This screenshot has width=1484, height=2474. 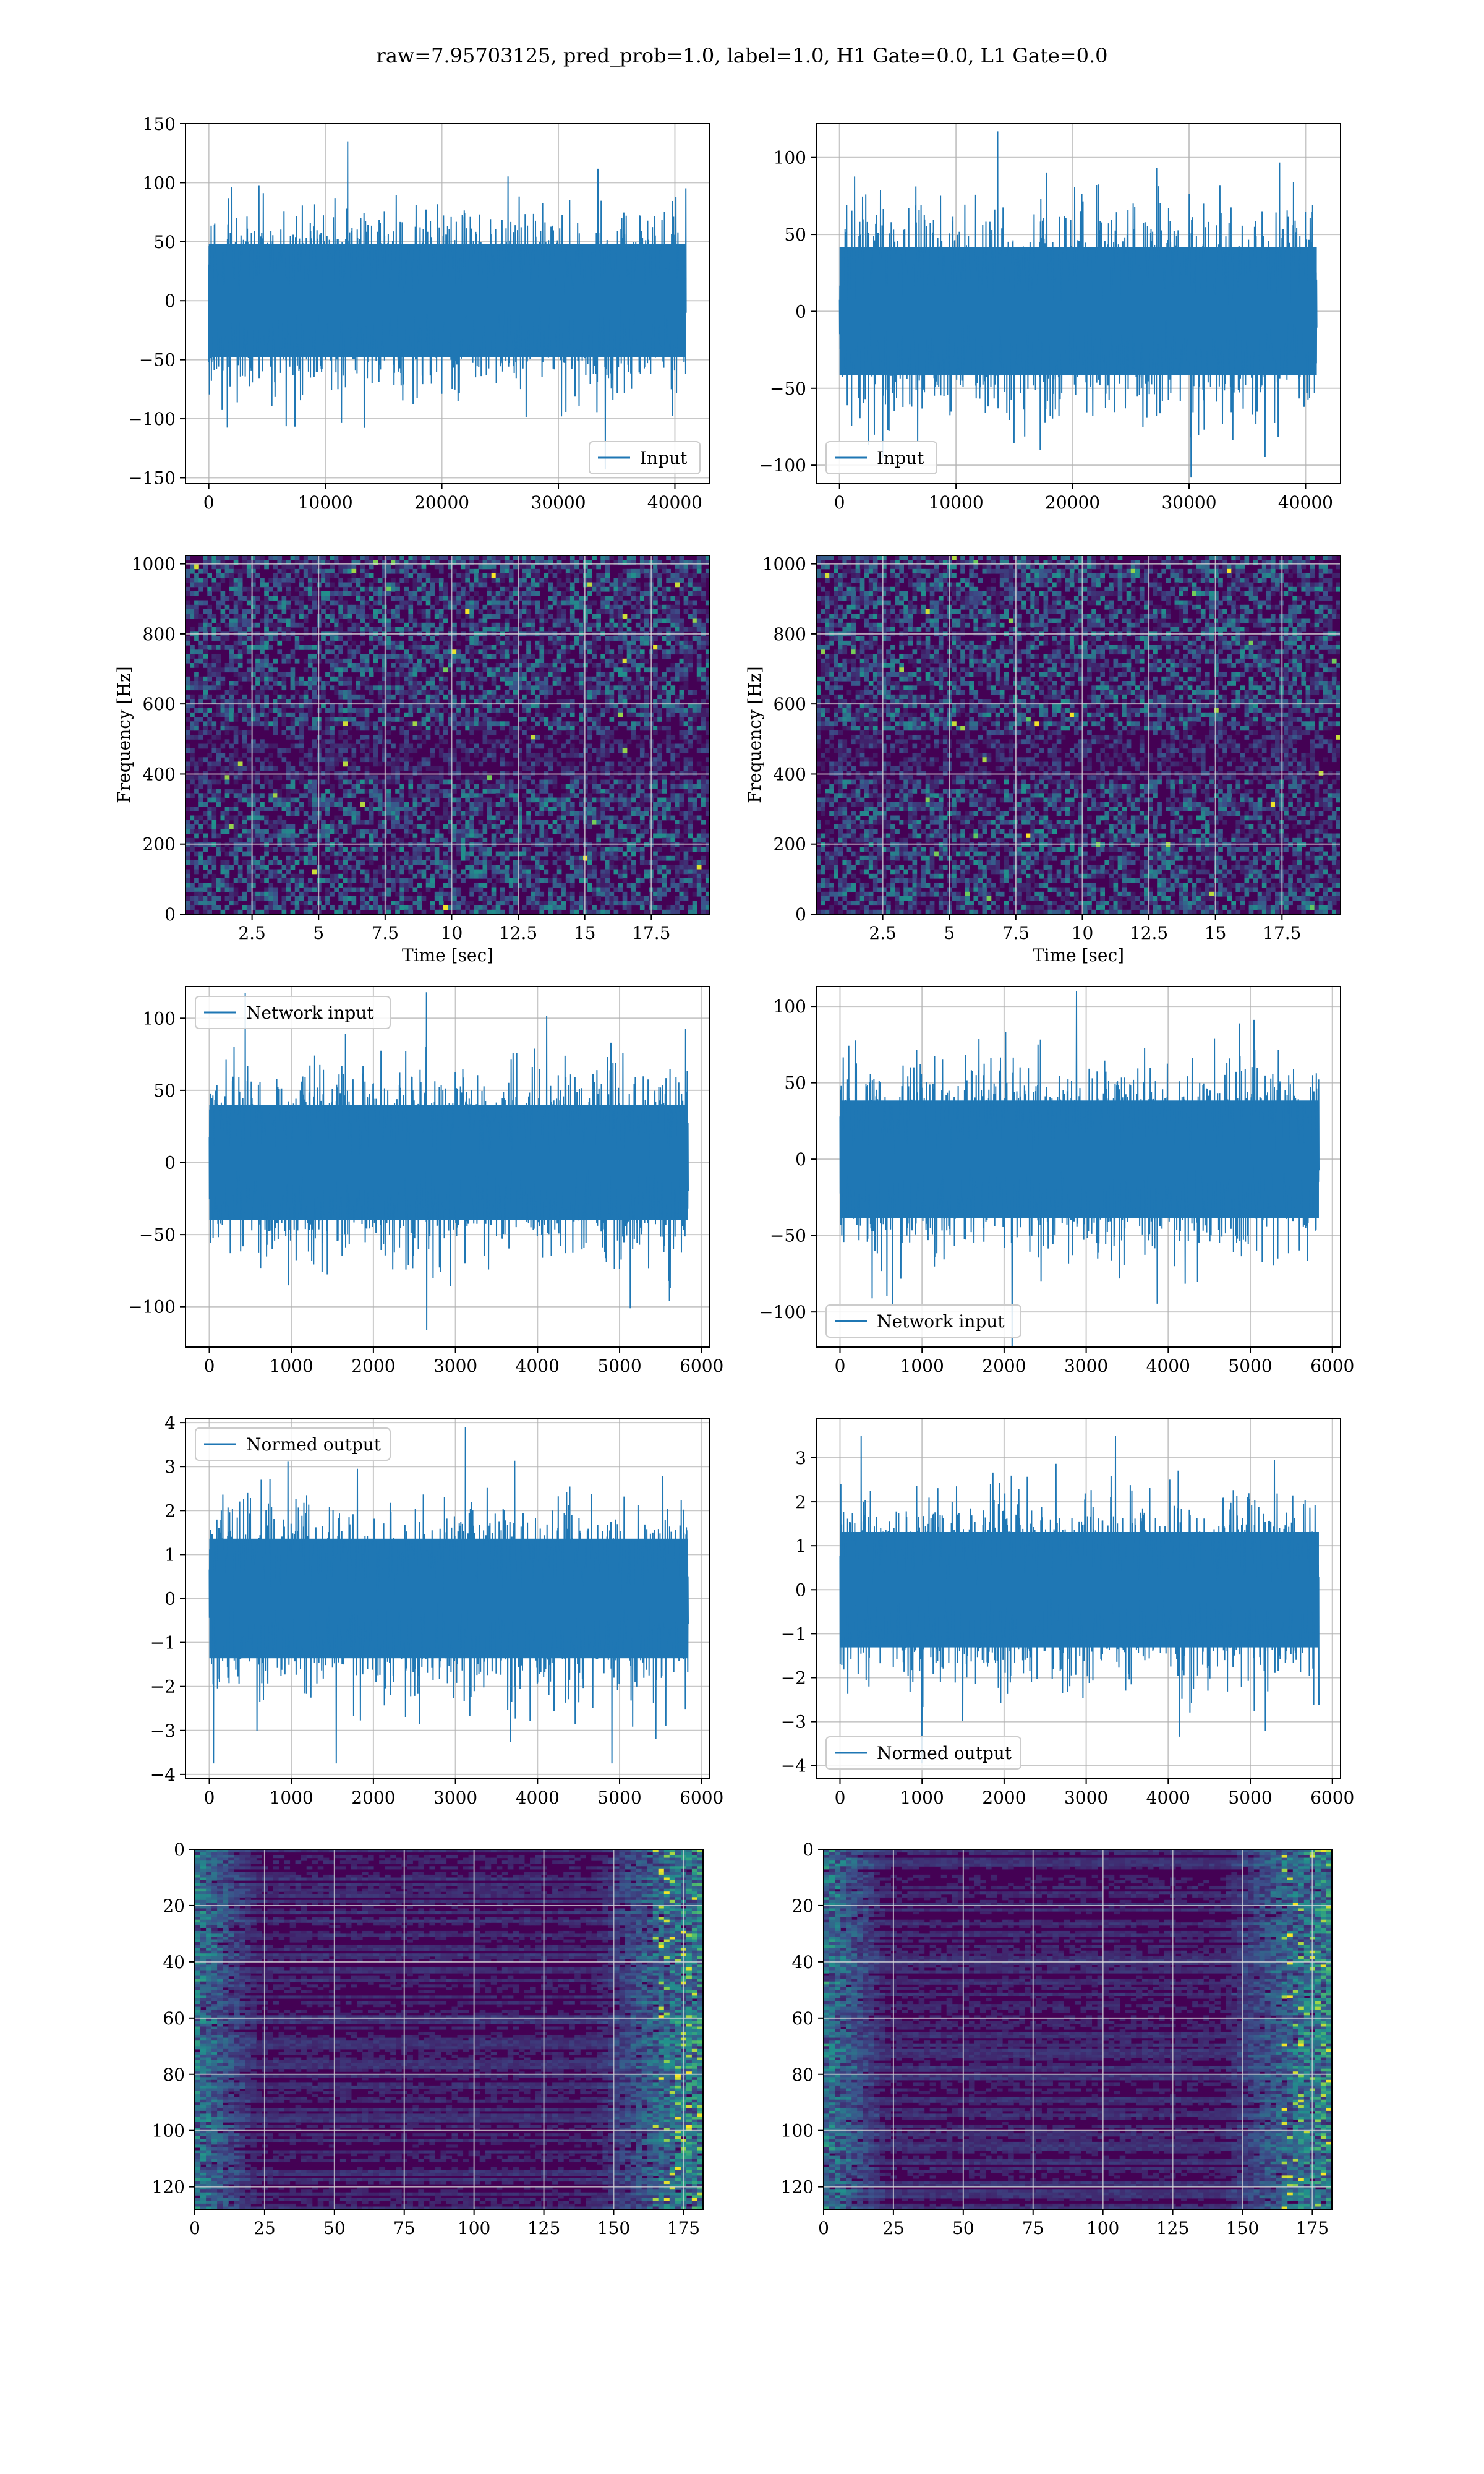 What do you see at coordinates (170, 1423) in the screenshot?
I see `y-tick-label: 4` at bounding box center [170, 1423].